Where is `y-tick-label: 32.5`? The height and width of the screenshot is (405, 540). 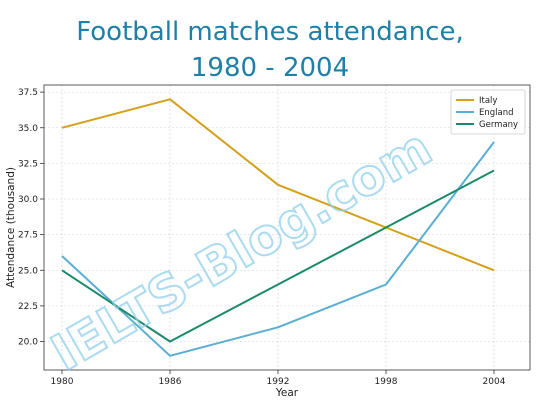 y-tick-label: 32.5 is located at coordinates (28, 164).